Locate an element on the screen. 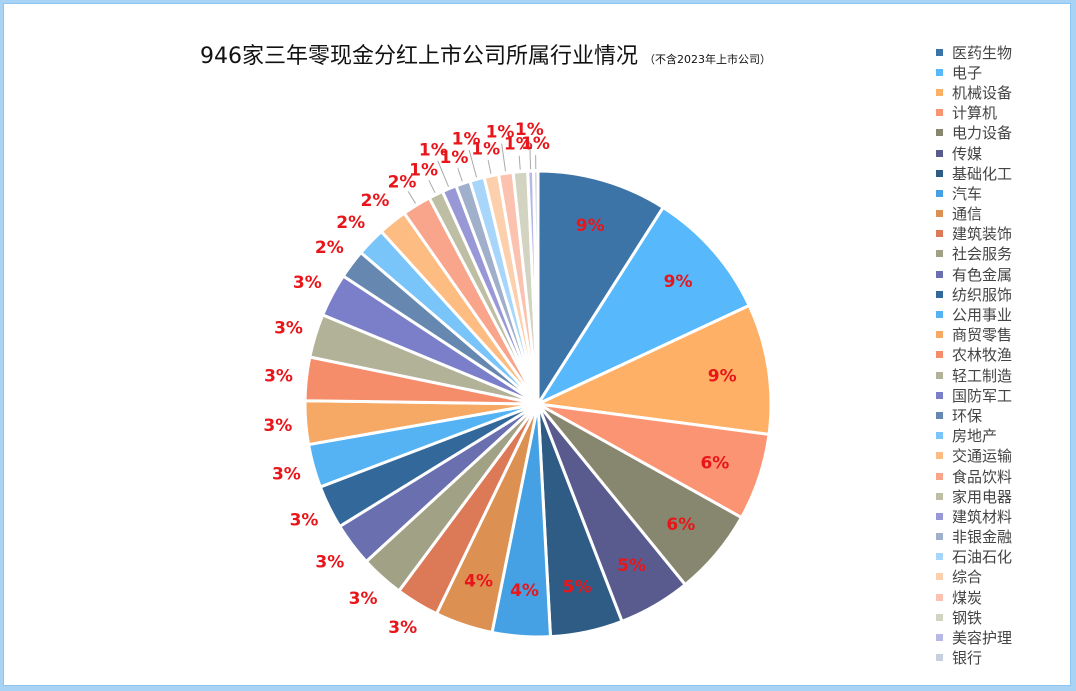  legend-item: 轻工制造 is located at coordinates (1001, 375).